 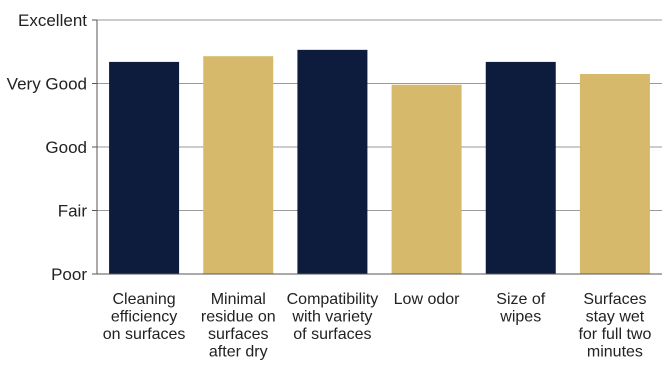 I want to click on x-category-label-line: Surfaces, so click(x=614, y=299).